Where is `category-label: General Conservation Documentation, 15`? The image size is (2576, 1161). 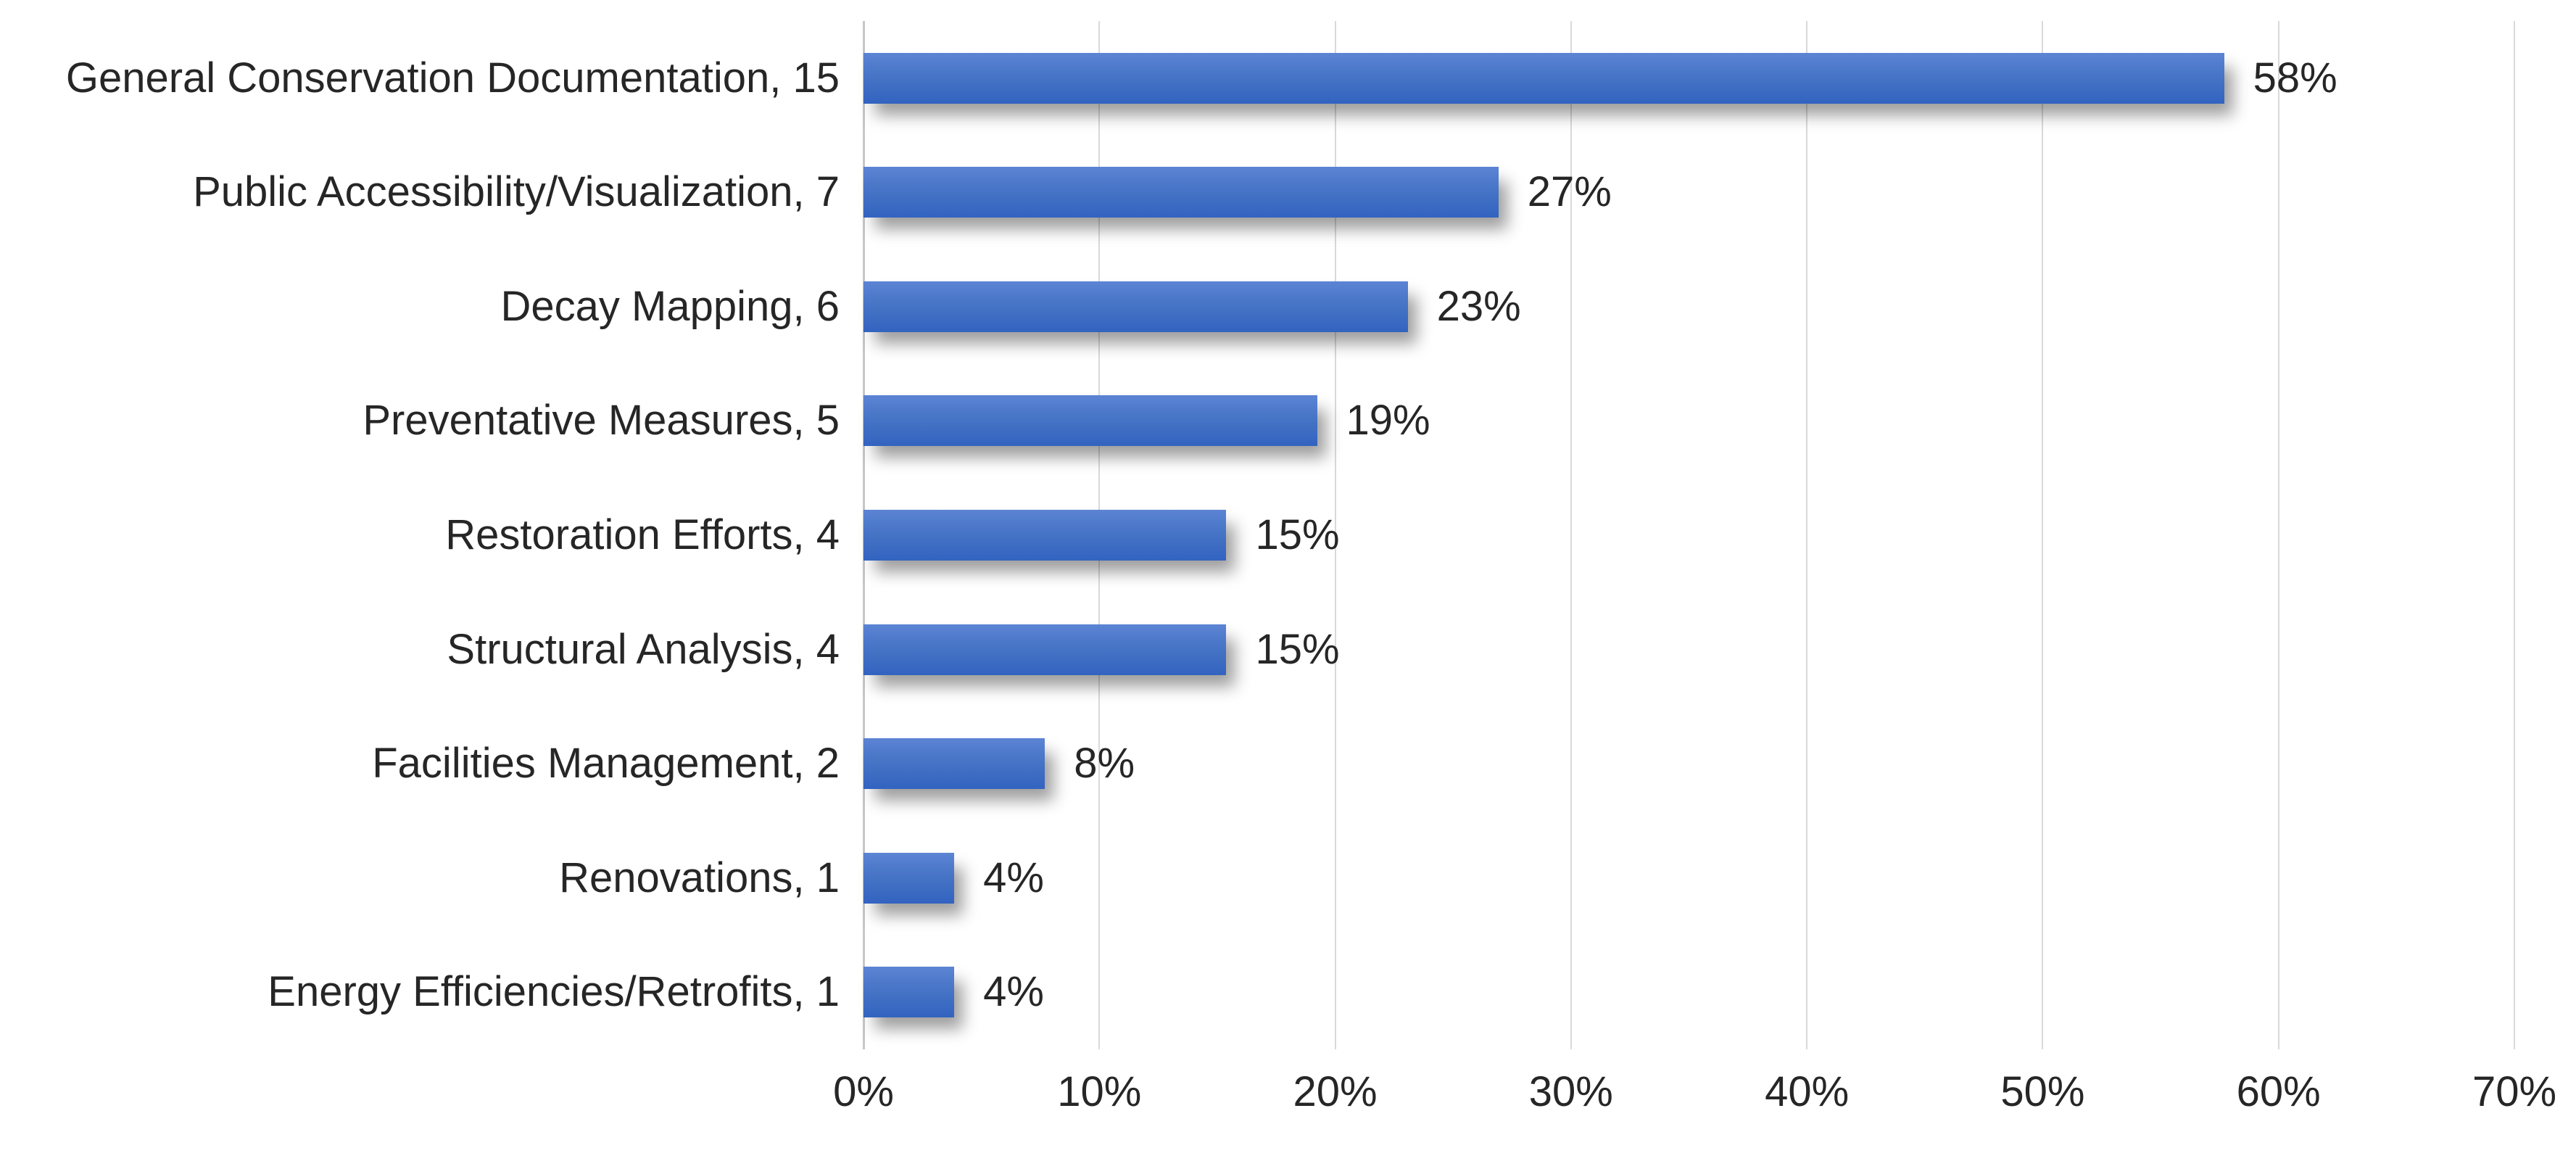 category-label: General Conservation Documentation, 15 is located at coordinates (453, 78).